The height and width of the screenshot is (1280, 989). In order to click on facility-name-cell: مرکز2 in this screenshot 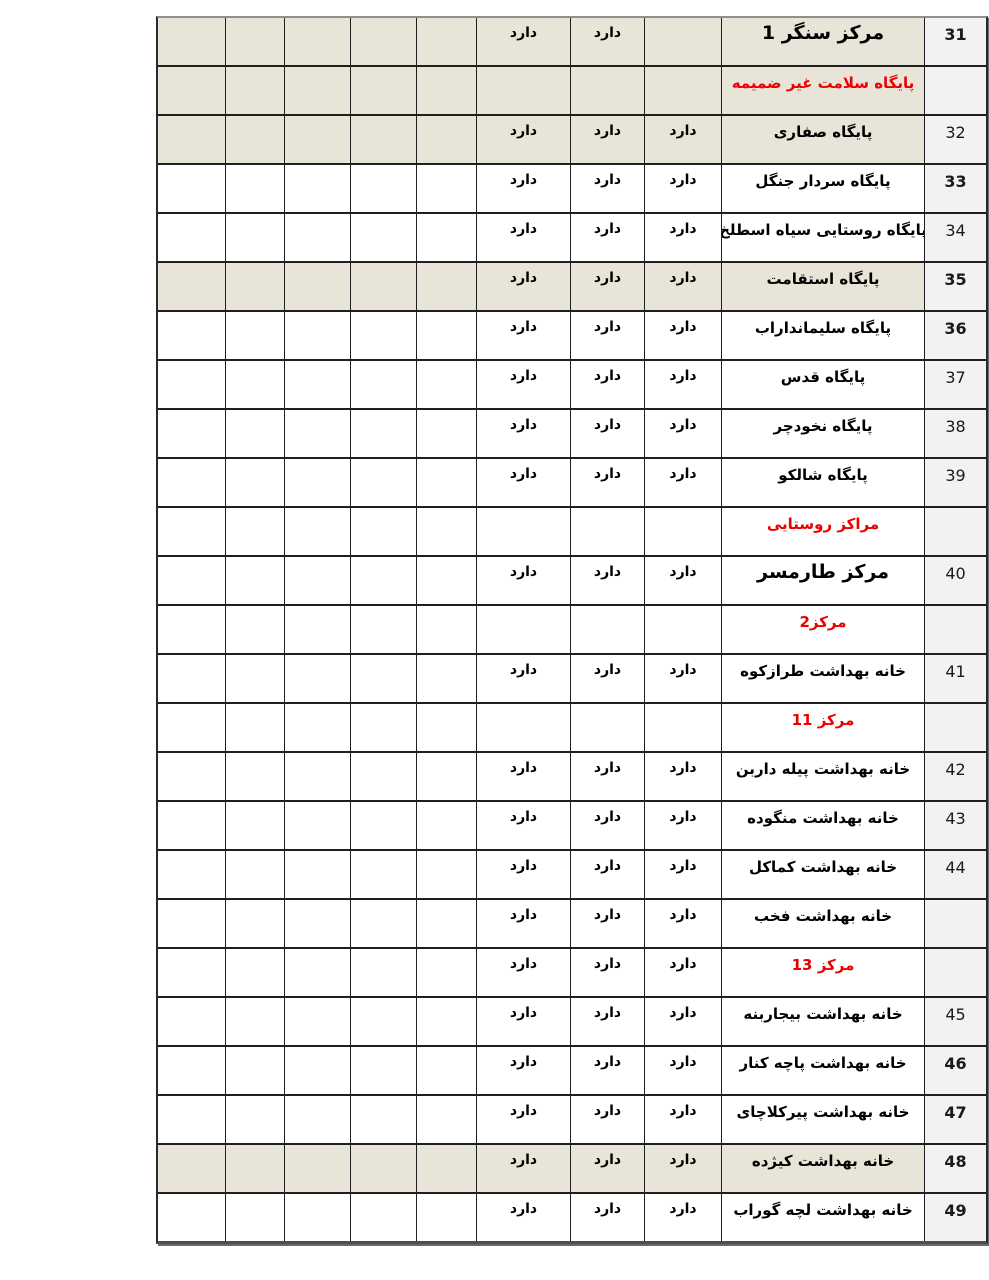, I will do `click(823, 629)`.